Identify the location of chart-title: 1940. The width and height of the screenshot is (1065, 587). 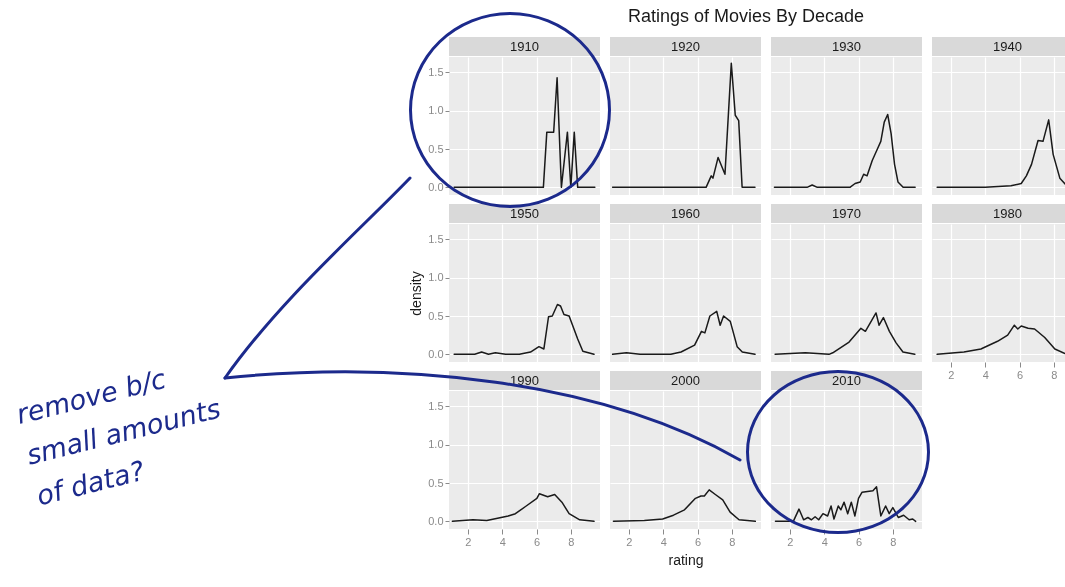
(998, 46).